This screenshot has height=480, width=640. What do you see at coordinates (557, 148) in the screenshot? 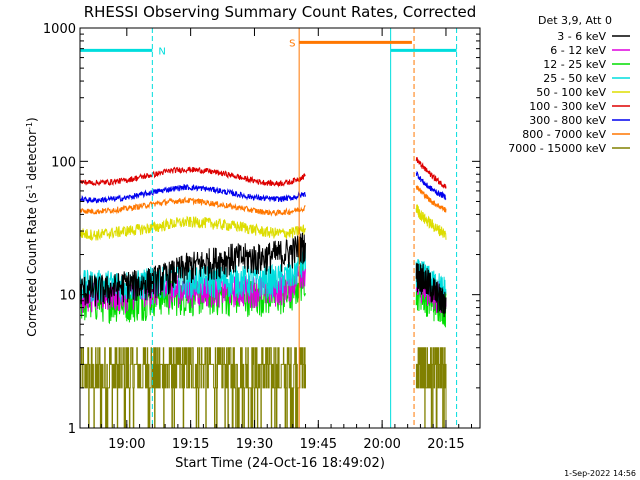
I see `legend-label-9: 7000 - 15000 keV` at bounding box center [557, 148].